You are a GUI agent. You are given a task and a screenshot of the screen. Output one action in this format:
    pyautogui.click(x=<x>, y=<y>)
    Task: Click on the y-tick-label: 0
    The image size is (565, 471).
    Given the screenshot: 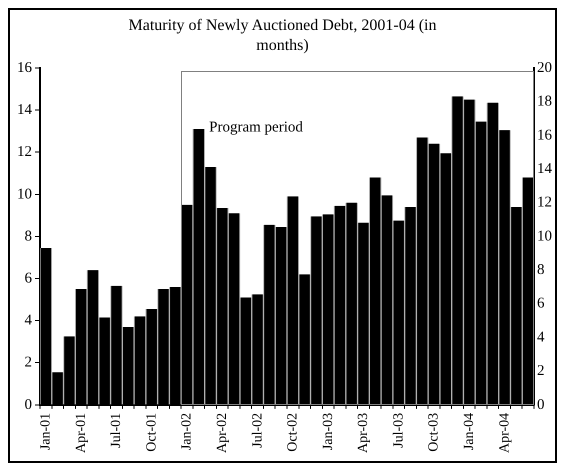 What is the action you would take?
    pyautogui.click(x=28, y=404)
    